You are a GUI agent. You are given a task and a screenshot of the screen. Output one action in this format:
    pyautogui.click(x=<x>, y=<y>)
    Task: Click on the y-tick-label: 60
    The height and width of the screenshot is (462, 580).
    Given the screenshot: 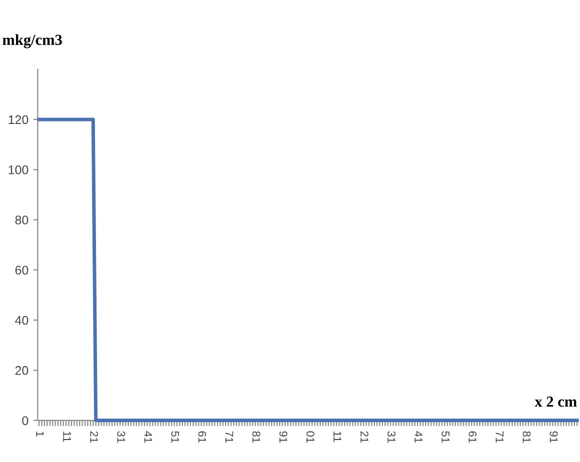 What is the action you would take?
    pyautogui.click(x=21, y=270)
    